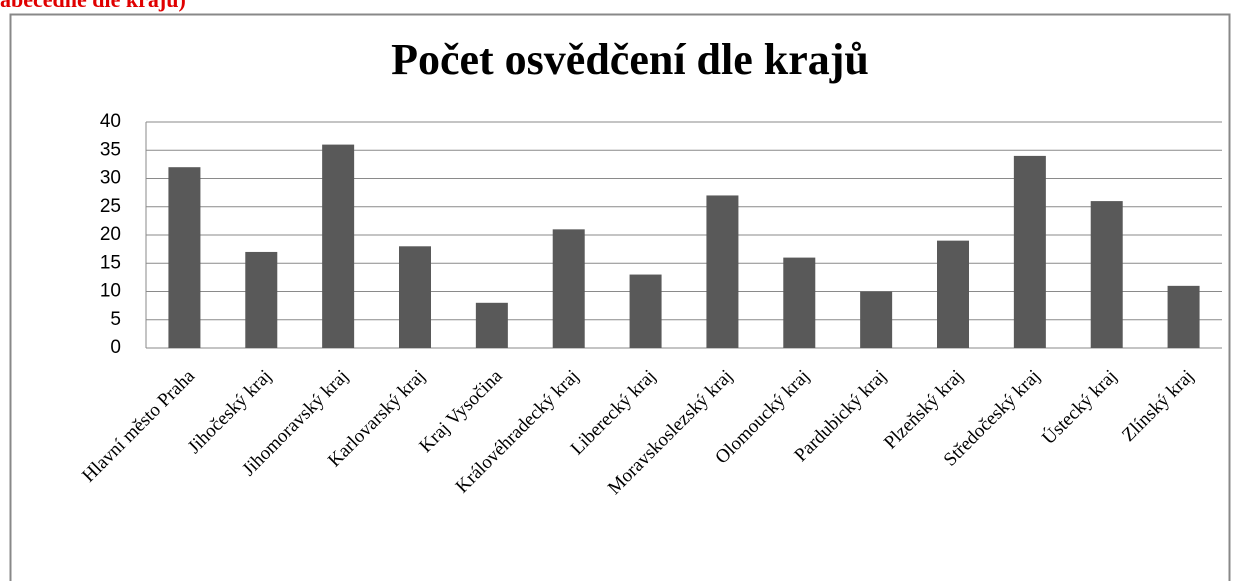 The image size is (1239, 581). Describe the element at coordinates (115, 319) in the screenshot. I see `y-tick-label: 5` at that location.